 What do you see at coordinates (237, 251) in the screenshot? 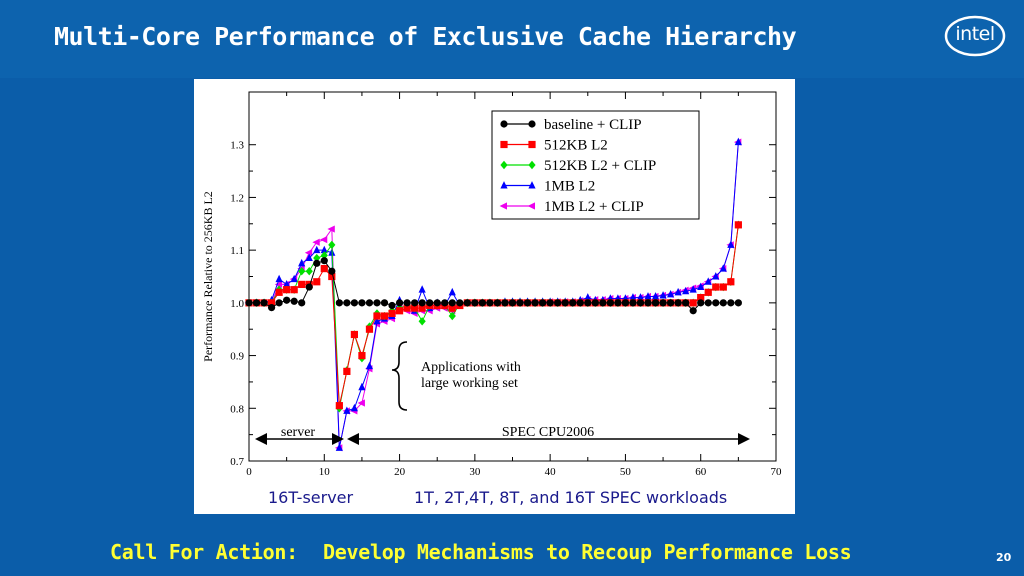
I see `y-tick-label: 1.1` at bounding box center [237, 251].